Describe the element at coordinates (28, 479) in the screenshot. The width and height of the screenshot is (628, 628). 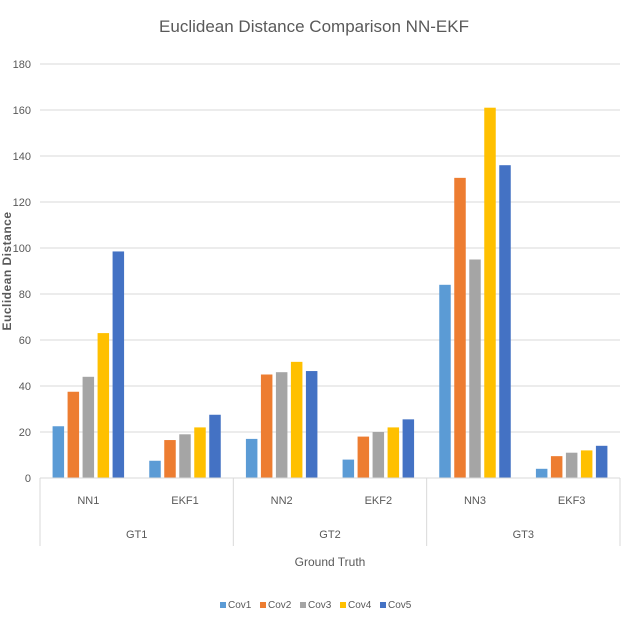
I see `y-tick-label: 0` at that location.